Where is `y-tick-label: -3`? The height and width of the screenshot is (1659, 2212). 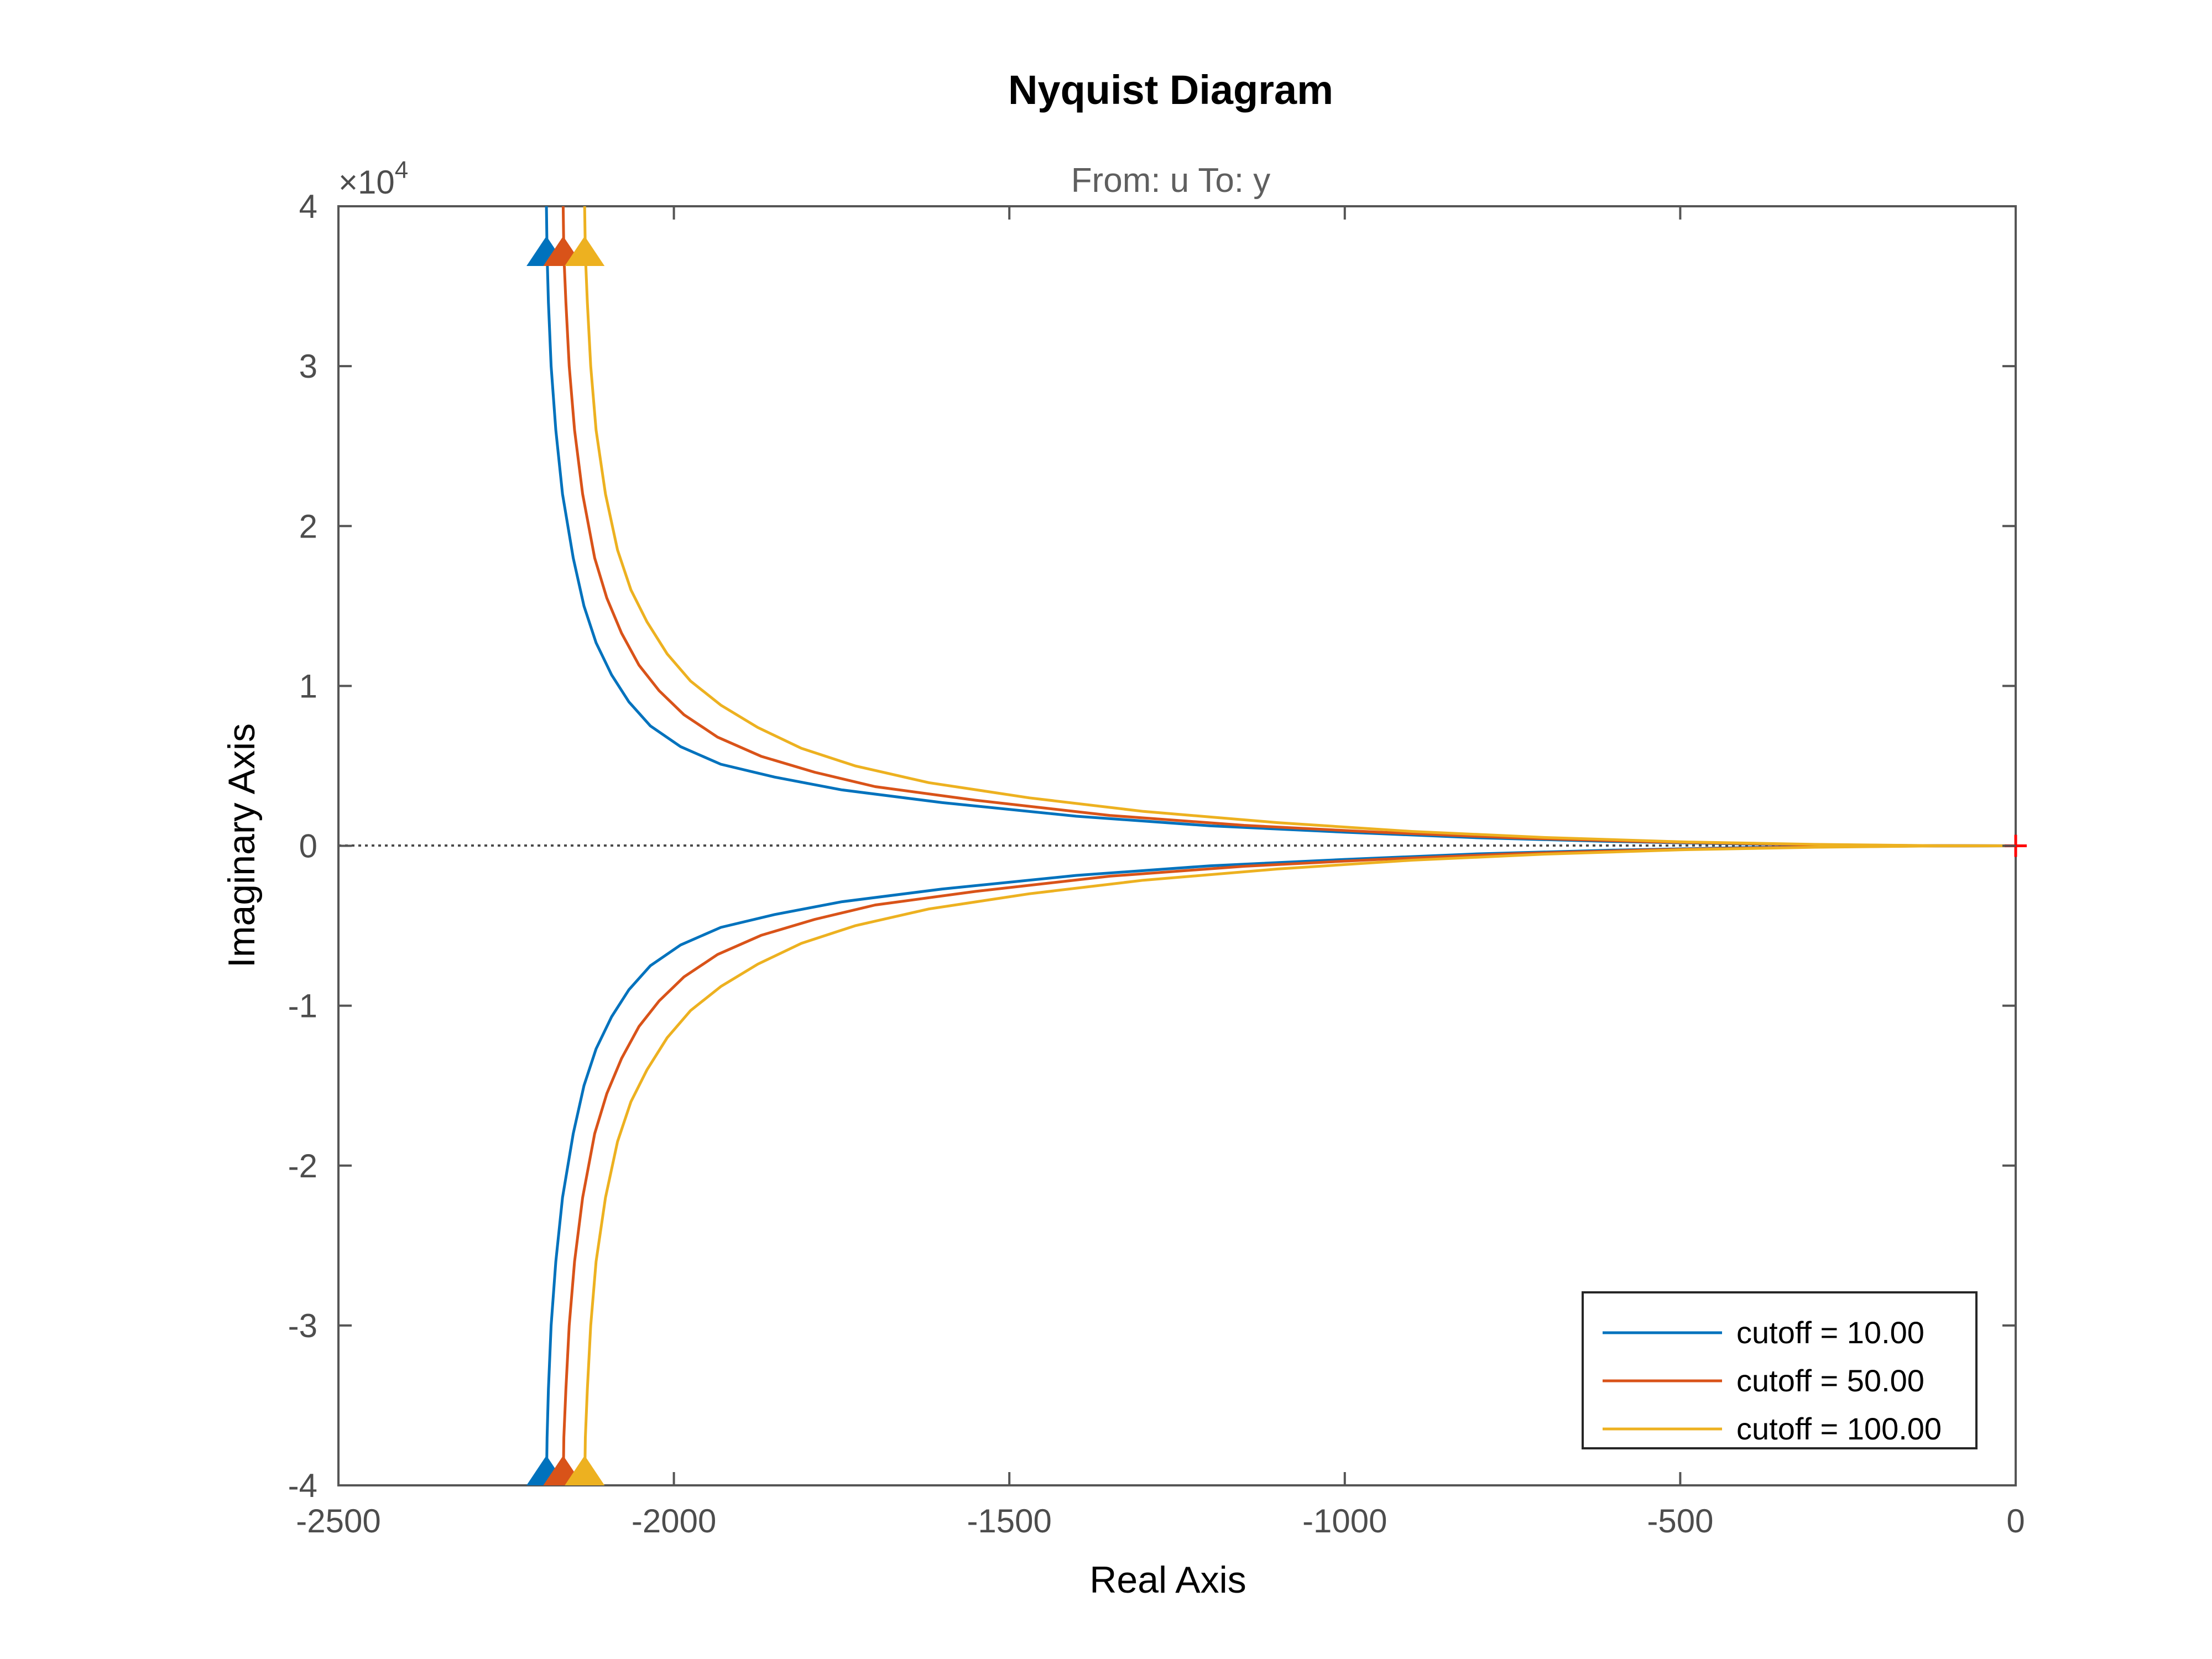 y-tick-label: -3 is located at coordinates (302, 1326).